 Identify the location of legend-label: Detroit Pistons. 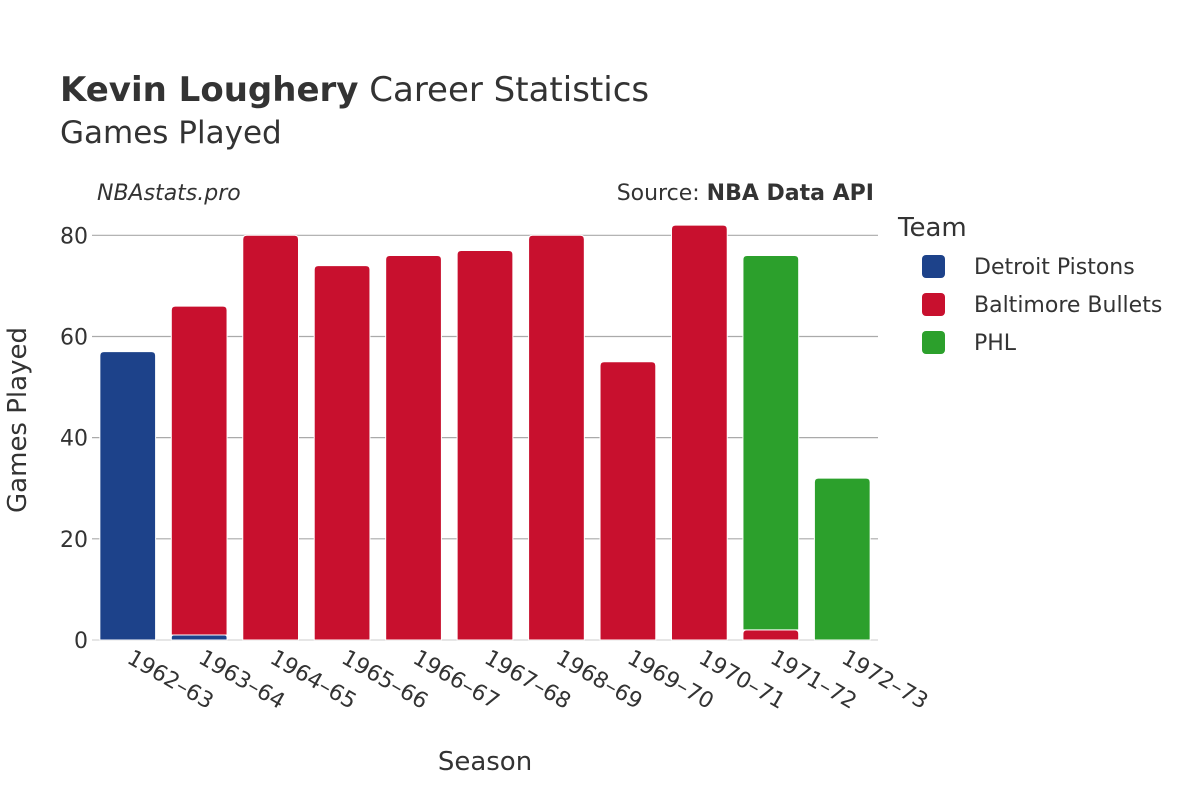
(1054, 267).